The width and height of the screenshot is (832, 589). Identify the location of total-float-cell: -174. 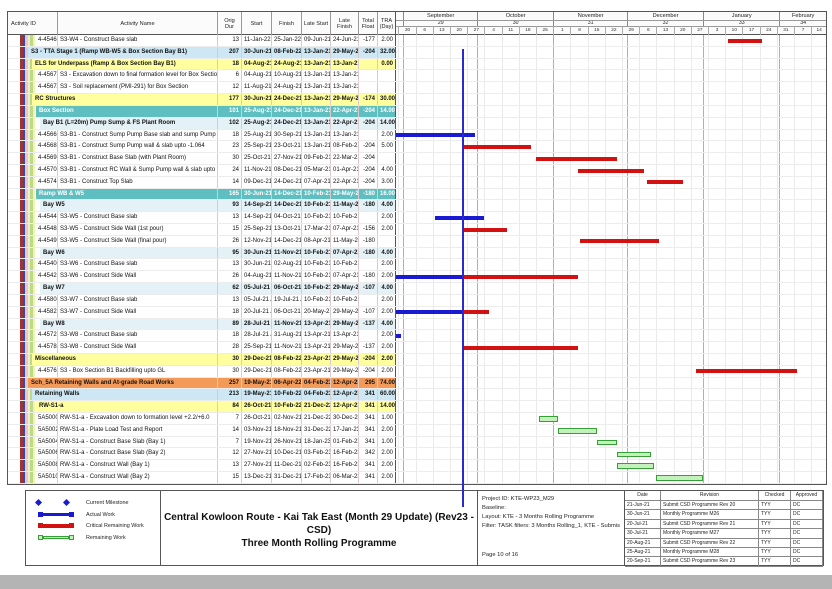
(368, 99).